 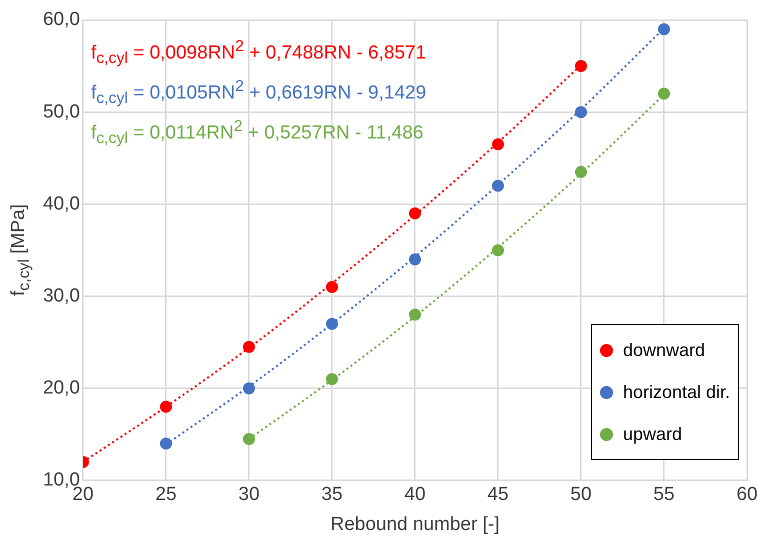 I want to click on x-tick-label: 45, so click(x=498, y=495).